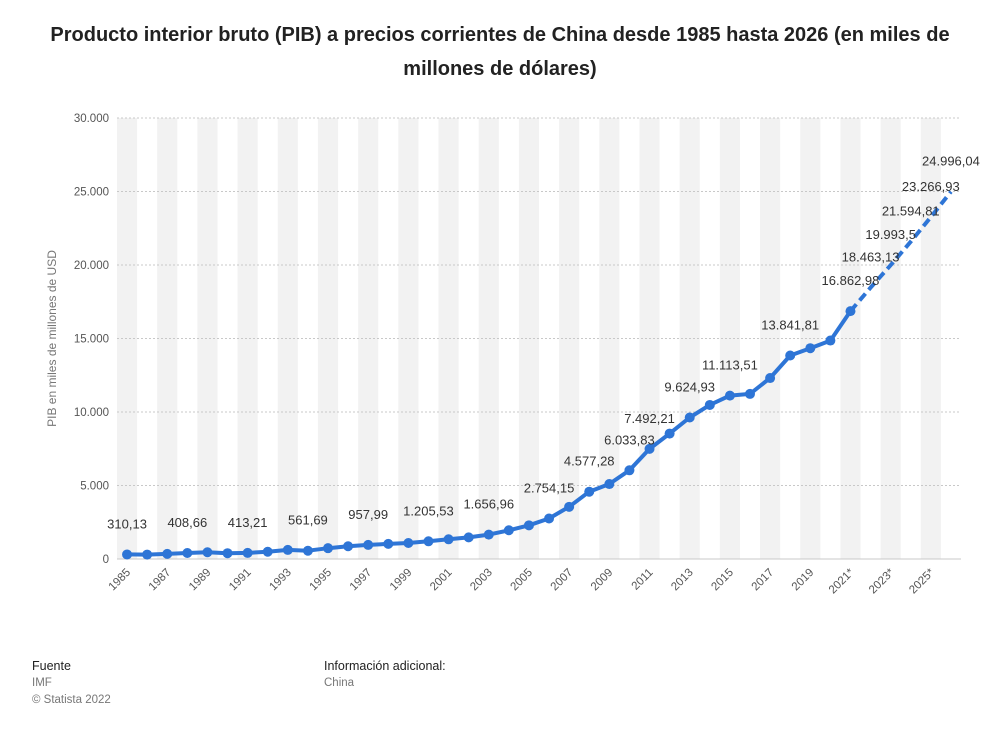 This screenshot has height=743, width=1000. Describe the element at coordinates (951, 161) in the screenshot. I see `data-label: 24.996,04` at that location.